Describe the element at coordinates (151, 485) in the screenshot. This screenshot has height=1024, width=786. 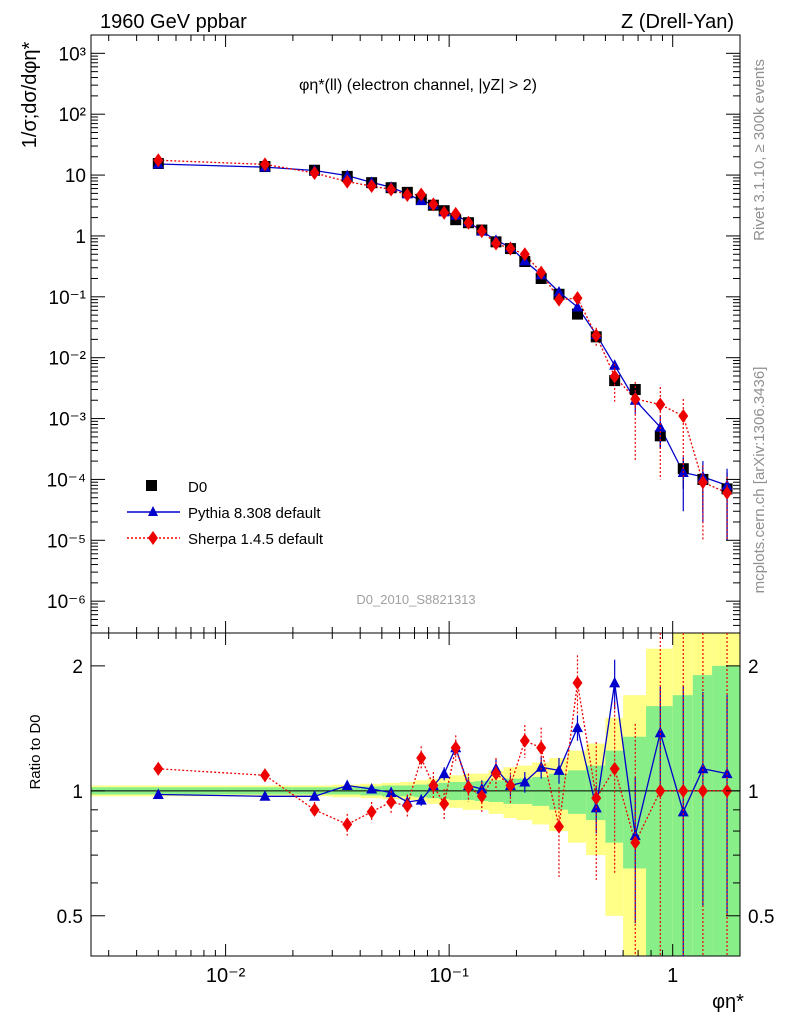
I see `legend-marker-d0` at that location.